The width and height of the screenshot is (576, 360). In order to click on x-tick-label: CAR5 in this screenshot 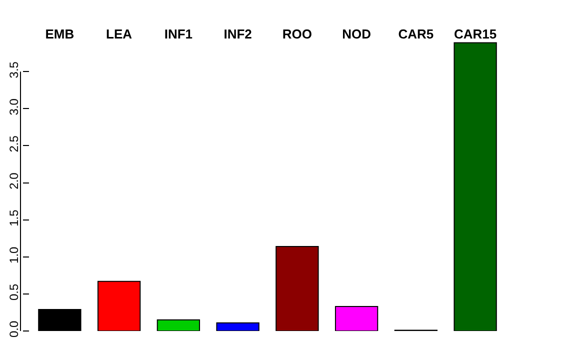, I will do `click(416, 34)`.